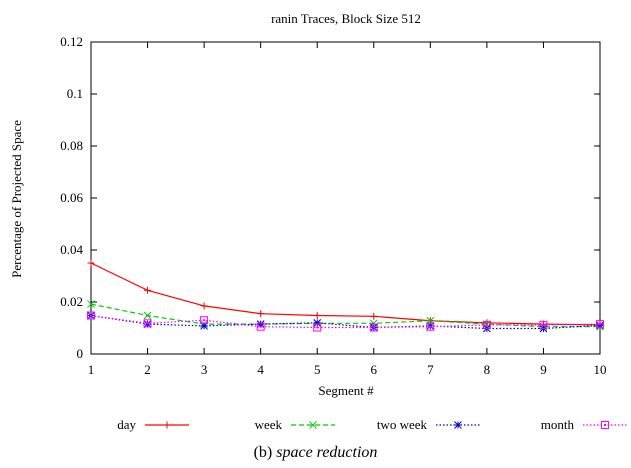  Describe the element at coordinates (75, 93) in the screenshot. I see `y-tick-label: 0.1` at that location.